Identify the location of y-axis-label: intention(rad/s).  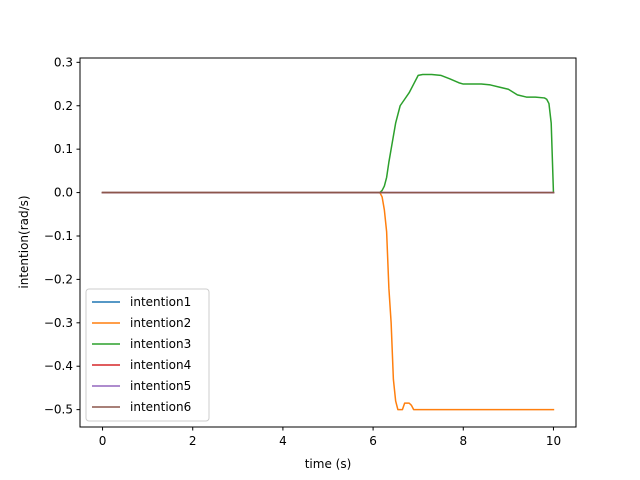
(24, 241).